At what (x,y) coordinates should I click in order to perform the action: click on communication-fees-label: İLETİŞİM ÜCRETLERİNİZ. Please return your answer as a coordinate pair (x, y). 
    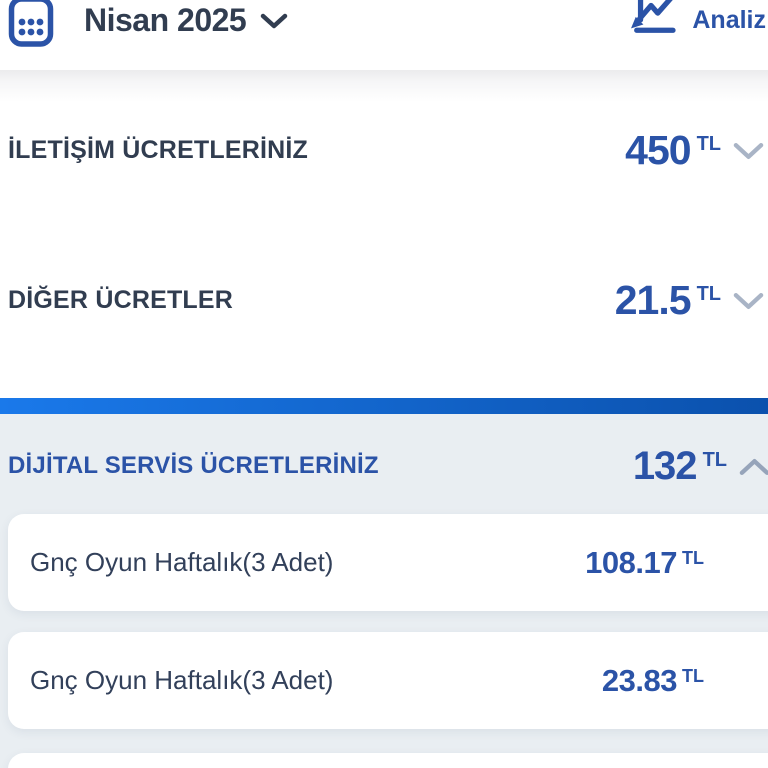
    Looking at the image, I should click on (158, 149).